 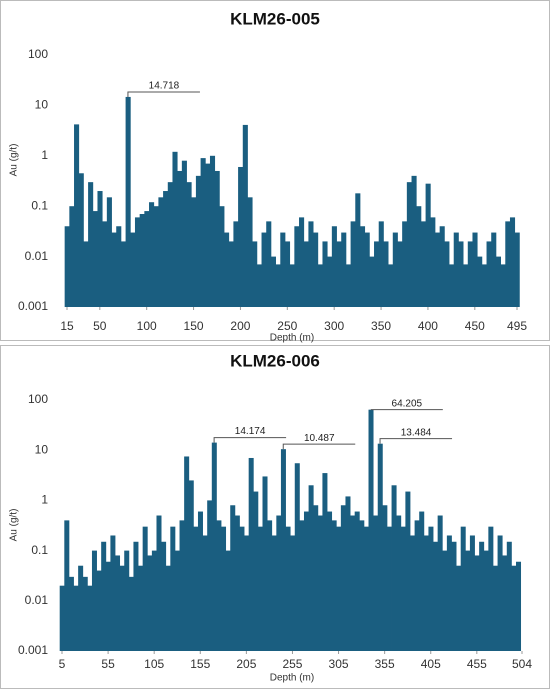 What do you see at coordinates (381, 326) in the screenshot?
I see `x-tick-label: 350` at bounding box center [381, 326].